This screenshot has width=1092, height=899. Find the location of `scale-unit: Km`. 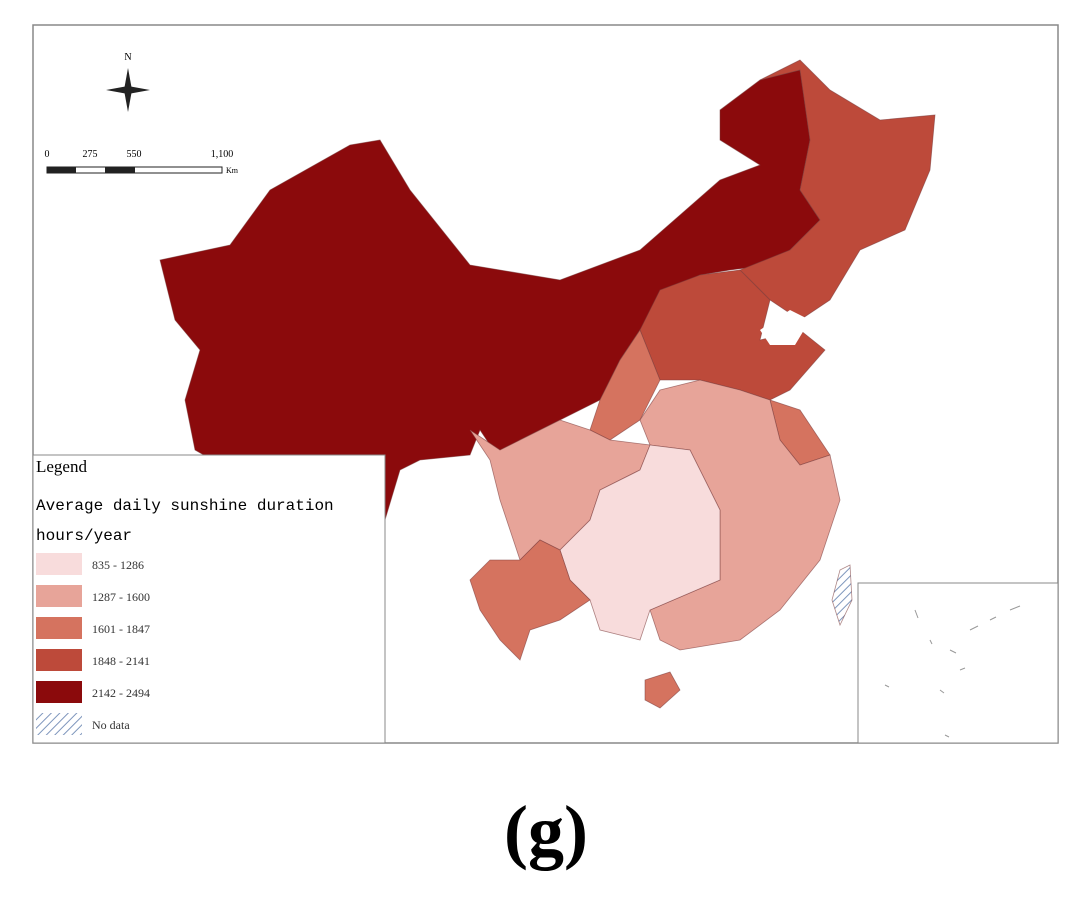

scale-unit: Km is located at coordinates (232, 170).